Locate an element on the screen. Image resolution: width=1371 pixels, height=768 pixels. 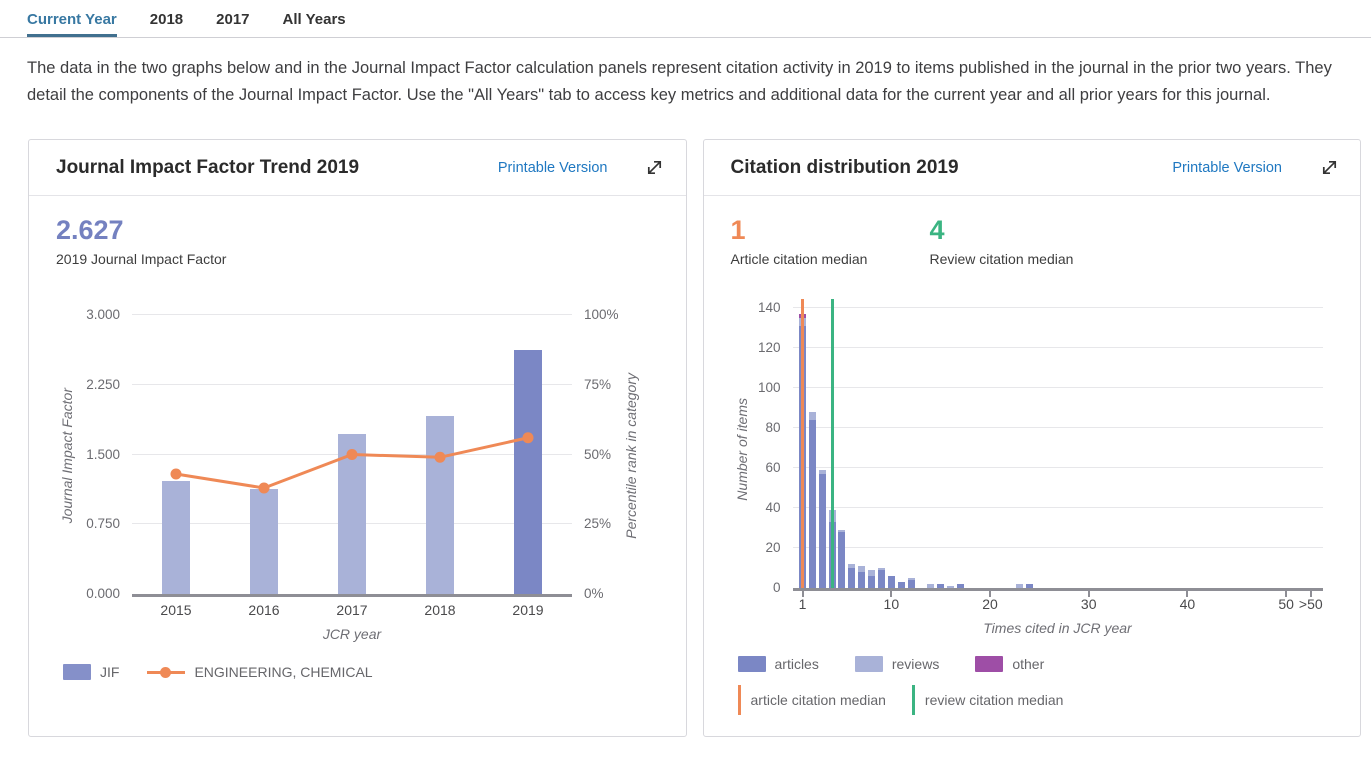
hist-bar-x5-articles is located at coordinates (842, 560).